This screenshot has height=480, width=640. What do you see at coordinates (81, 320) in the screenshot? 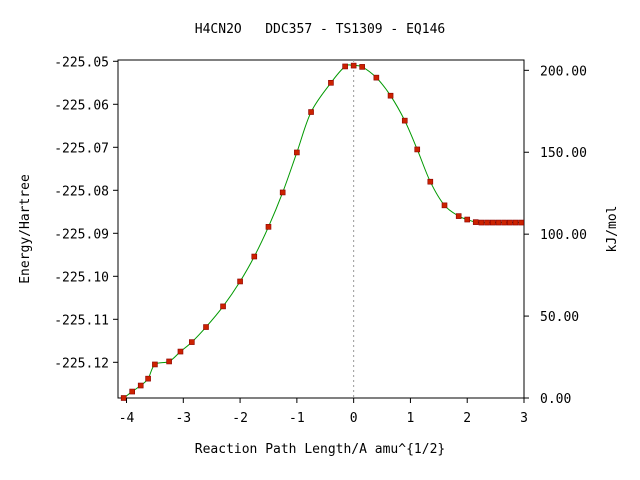
I see `y-tick-label: -225.11` at bounding box center [81, 320].